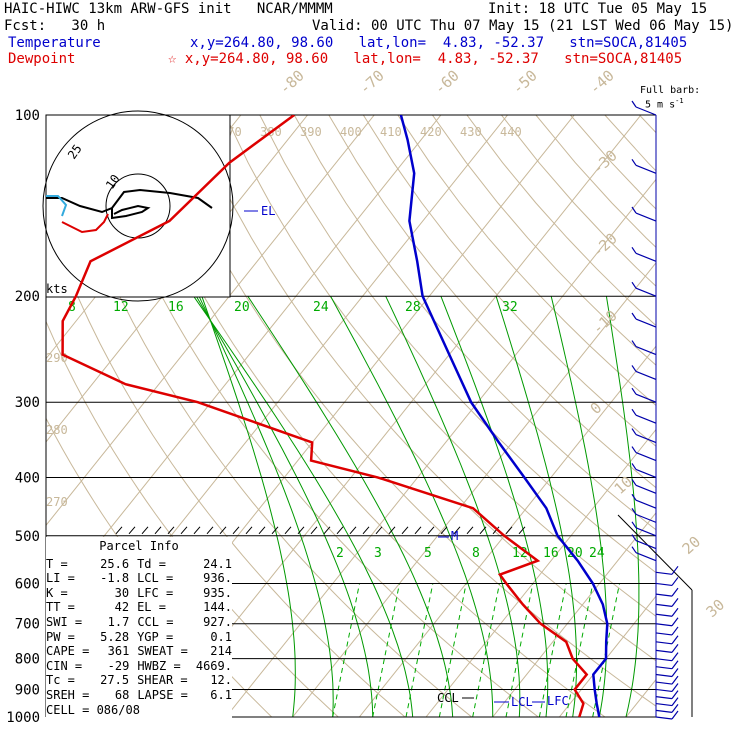  What do you see at coordinates (118, 665) in the screenshot?
I see `parcel-cell: -29` at bounding box center [118, 665].